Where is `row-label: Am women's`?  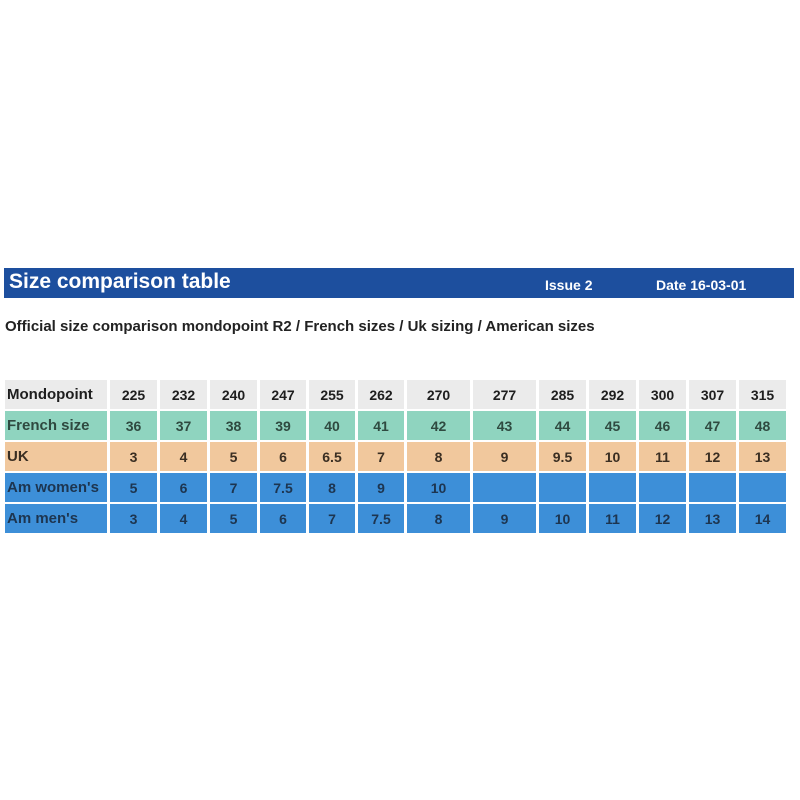 row-label: Am women's is located at coordinates (56, 487).